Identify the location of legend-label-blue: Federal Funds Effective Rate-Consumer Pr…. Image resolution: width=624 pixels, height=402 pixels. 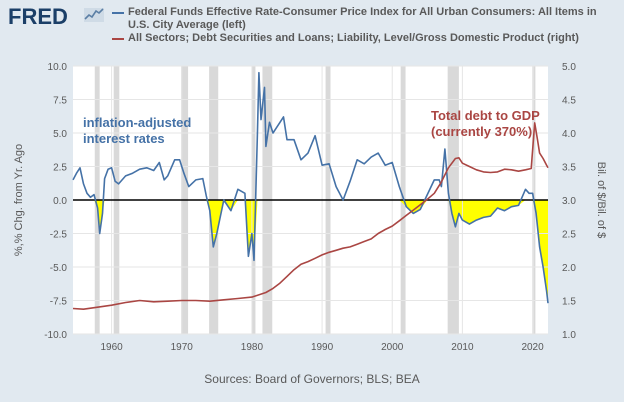
(362, 18).